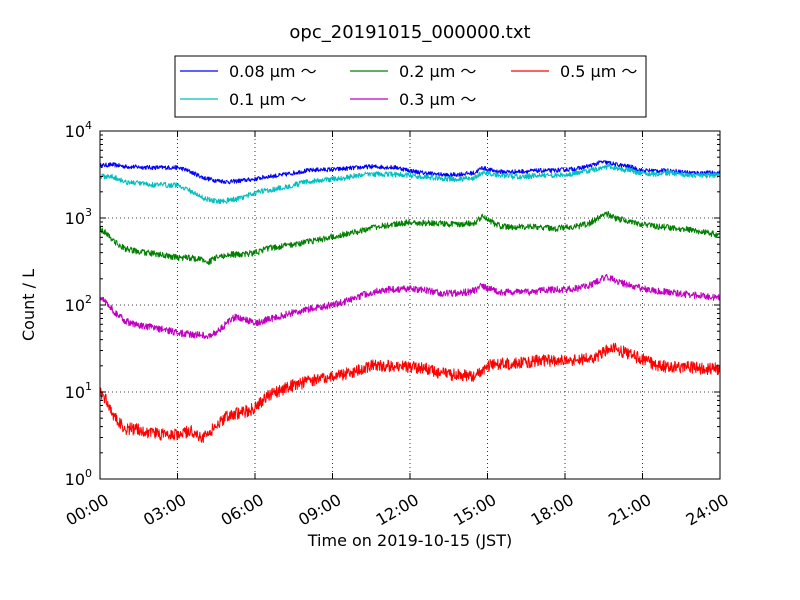  I want to click on y-tick-label: 10³, so click(78, 217).